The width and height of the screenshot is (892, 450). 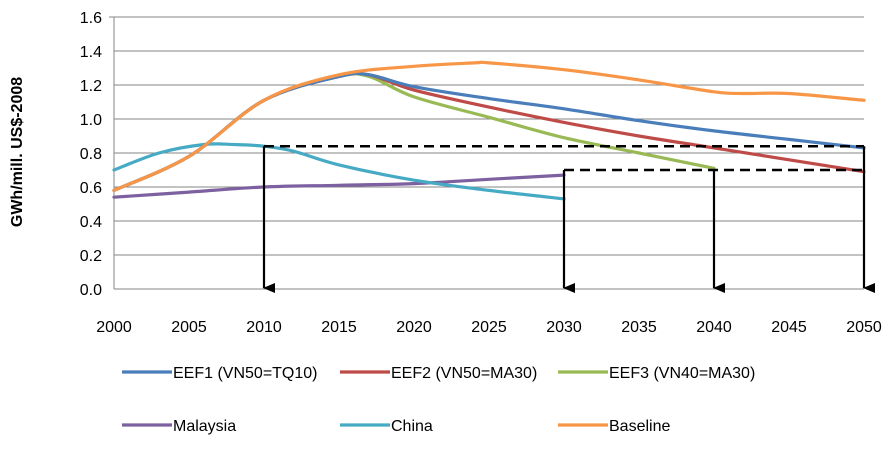 I want to click on legend-label: EEF3 (VN40=MA30), so click(x=682, y=373).